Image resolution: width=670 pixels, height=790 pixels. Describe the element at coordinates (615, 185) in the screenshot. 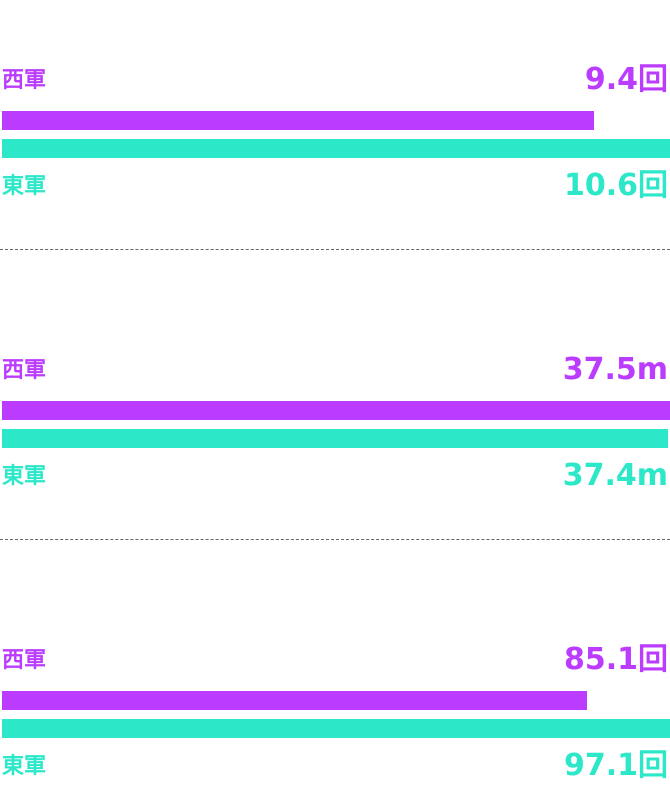

I see `east-value-label: 10.6回` at that location.